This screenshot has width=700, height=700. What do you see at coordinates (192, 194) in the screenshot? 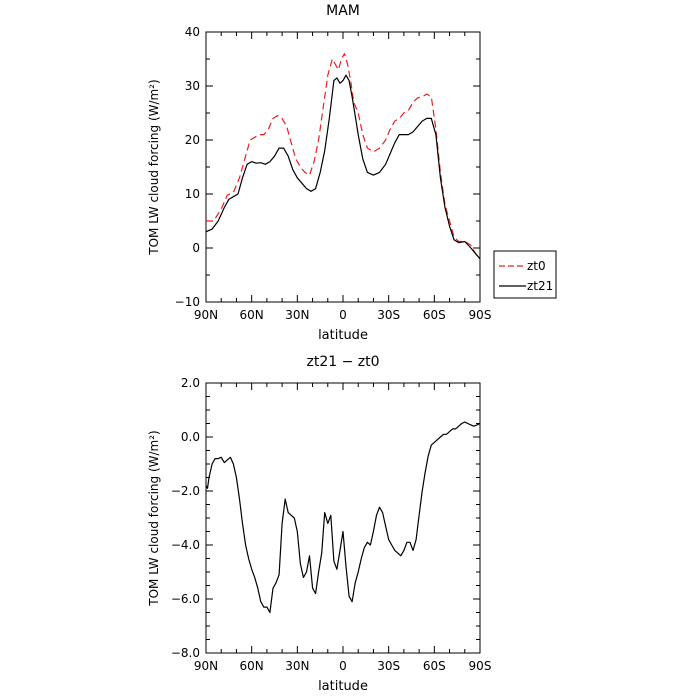
I see `y-tick-label: 10` at bounding box center [192, 194].